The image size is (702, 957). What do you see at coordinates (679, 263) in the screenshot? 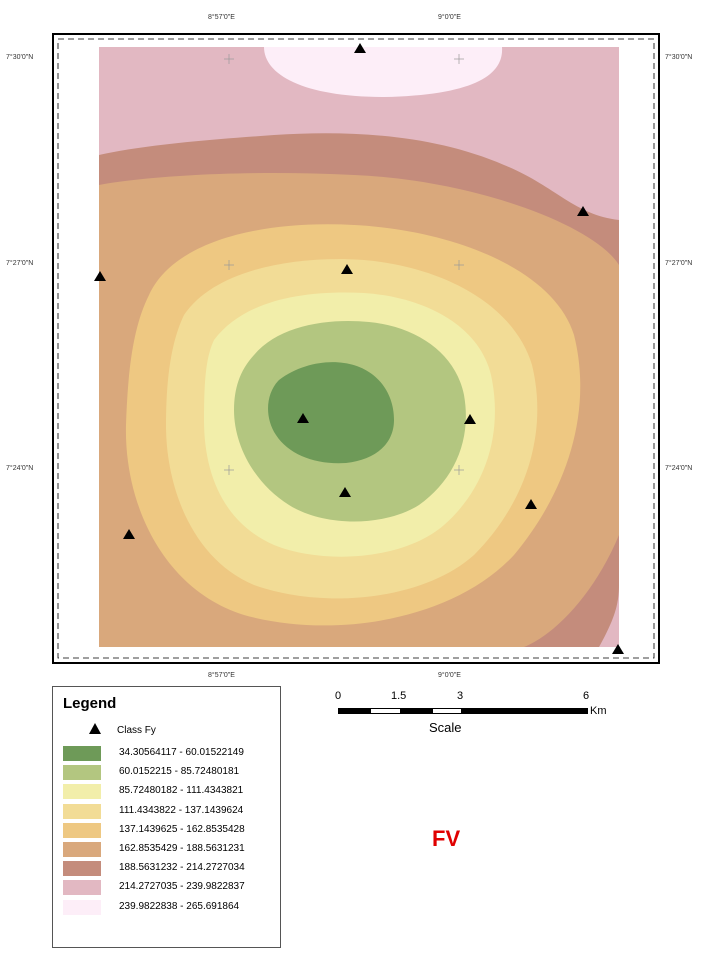
I see `right-tick-label: 7°27'0"N` at bounding box center [679, 263].